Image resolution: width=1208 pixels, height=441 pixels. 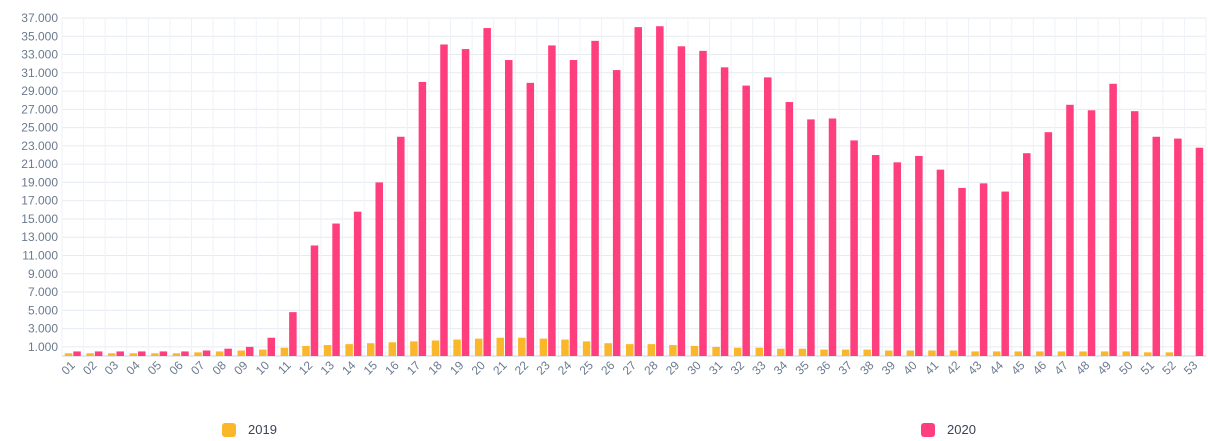 I want to click on legend-item-2020: 2020, so click(x=948, y=429).